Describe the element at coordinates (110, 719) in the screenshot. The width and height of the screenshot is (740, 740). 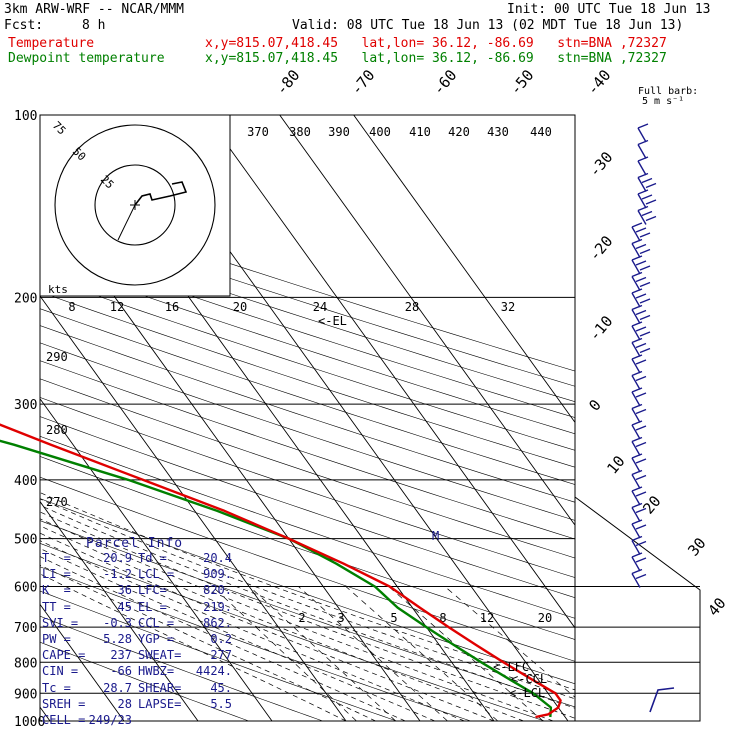
I see `parcel-param-value: 249/23` at that location.